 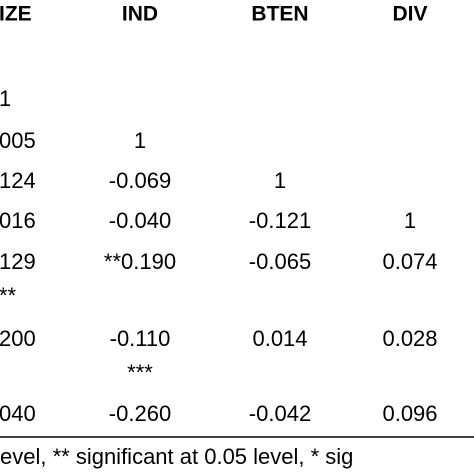 What do you see at coordinates (409, 14) in the screenshot?
I see `column-header: DIV` at bounding box center [409, 14].